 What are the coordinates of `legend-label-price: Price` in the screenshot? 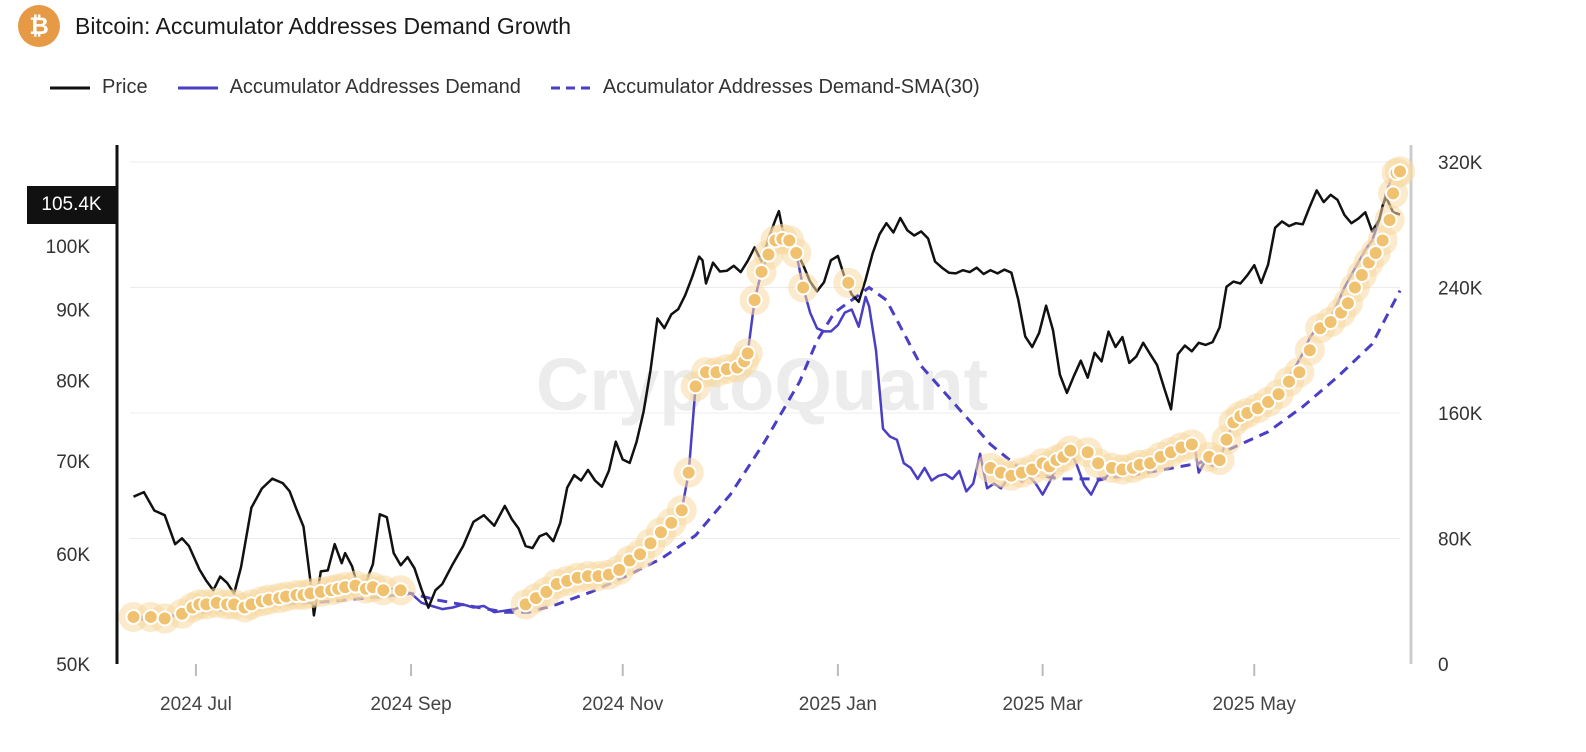 It's located at (125, 87).